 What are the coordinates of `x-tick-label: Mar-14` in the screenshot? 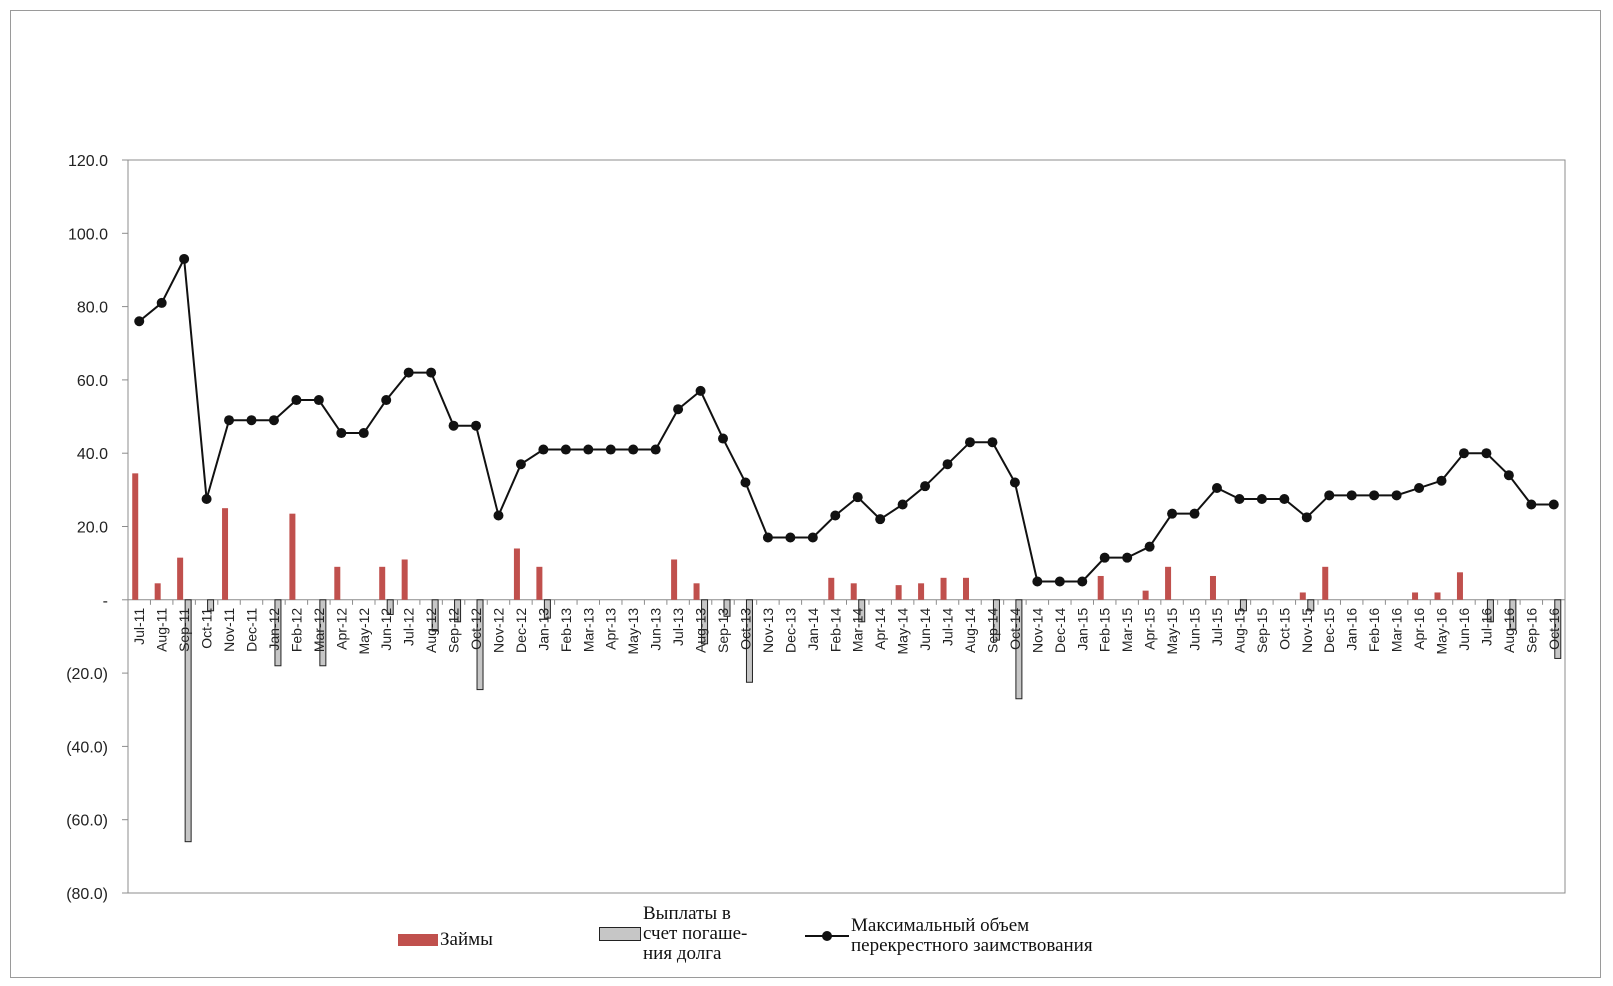 It's located at (858, 630).